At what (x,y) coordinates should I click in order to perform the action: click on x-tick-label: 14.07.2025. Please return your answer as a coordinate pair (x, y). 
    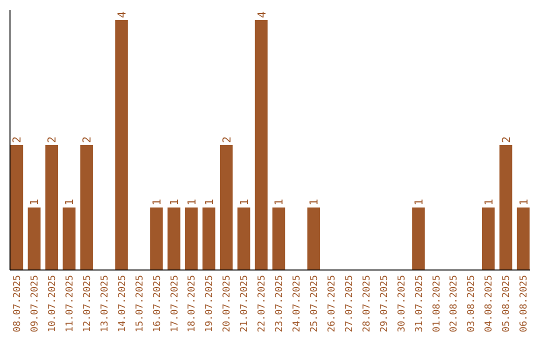
    Looking at the image, I should click on (122, 303).